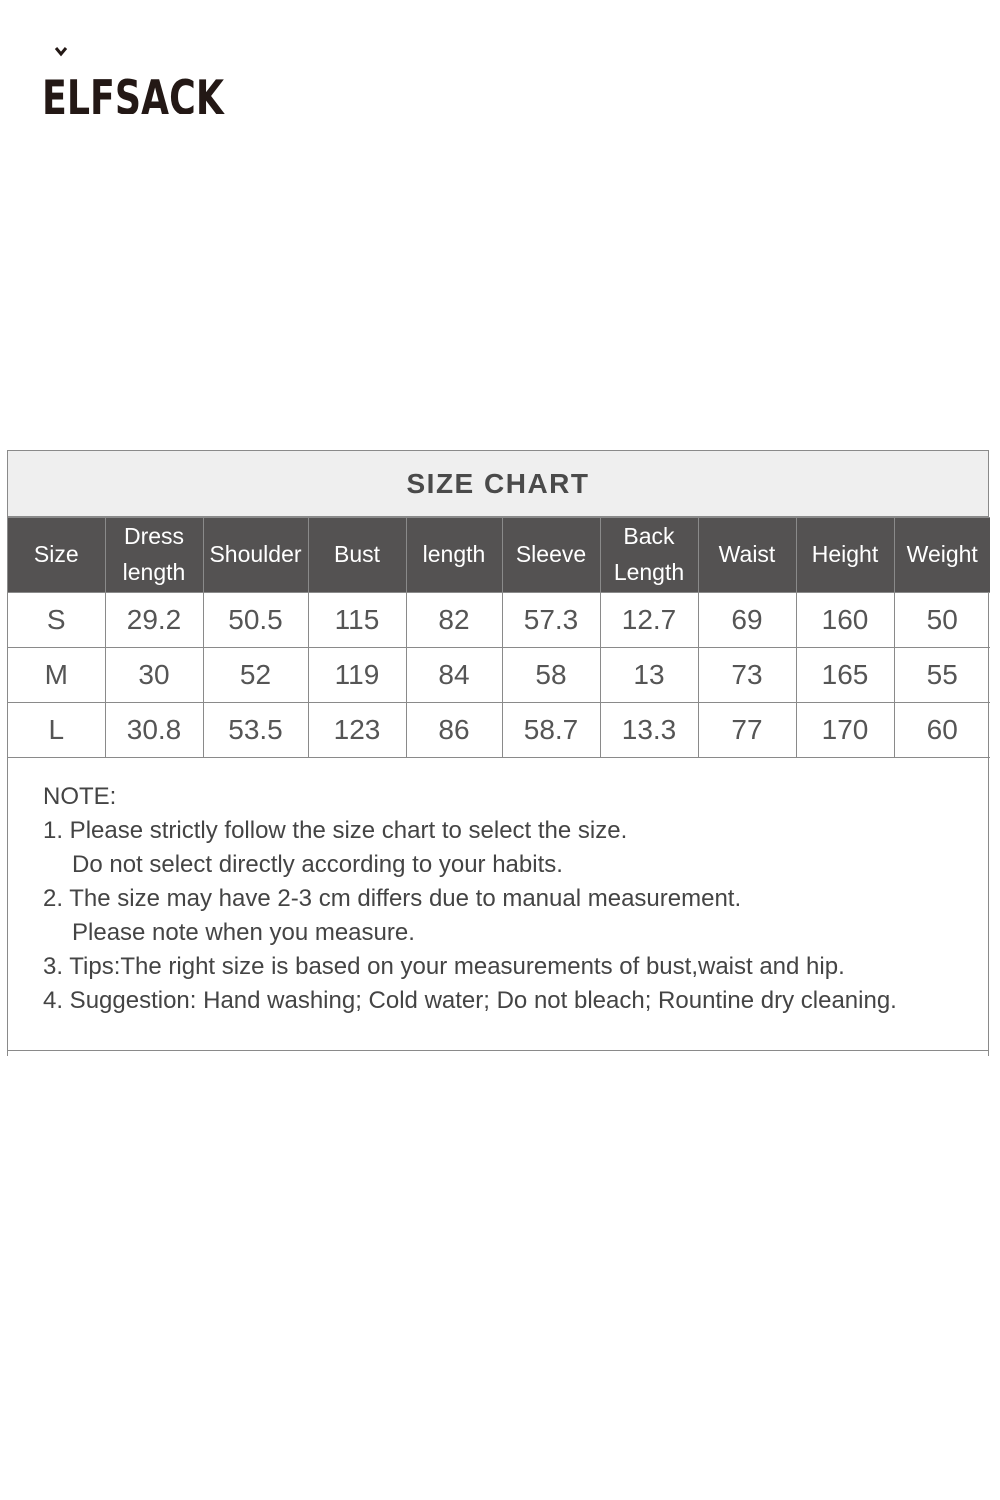  Describe the element at coordinates (649, 730) in the screenshot. I see `table-cell: 13.3` at that location.